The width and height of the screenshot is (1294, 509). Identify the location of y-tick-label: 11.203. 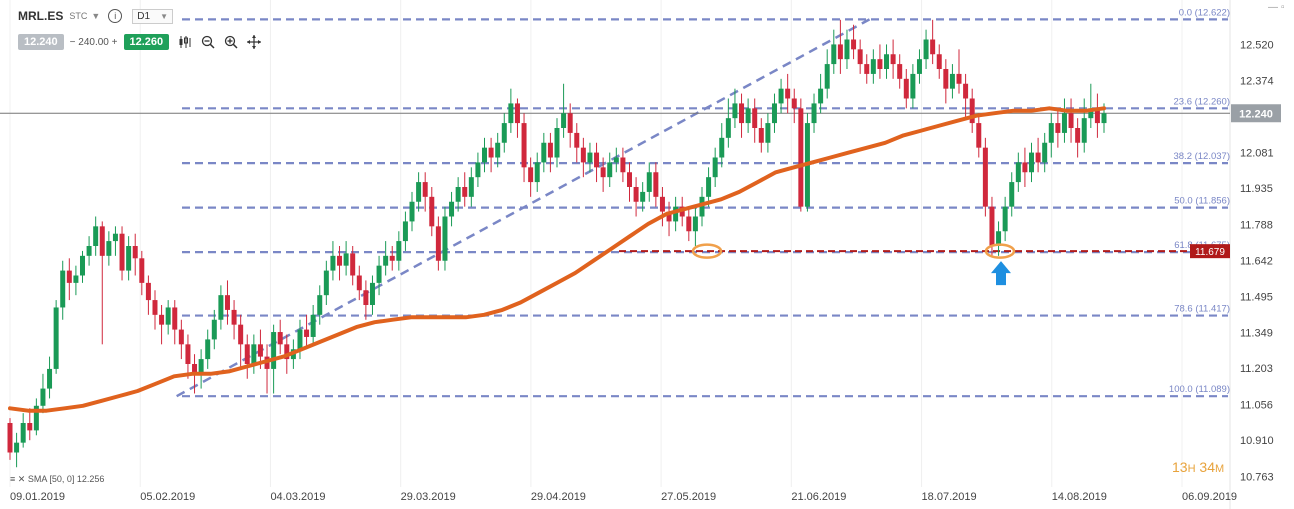
(1256, 369).